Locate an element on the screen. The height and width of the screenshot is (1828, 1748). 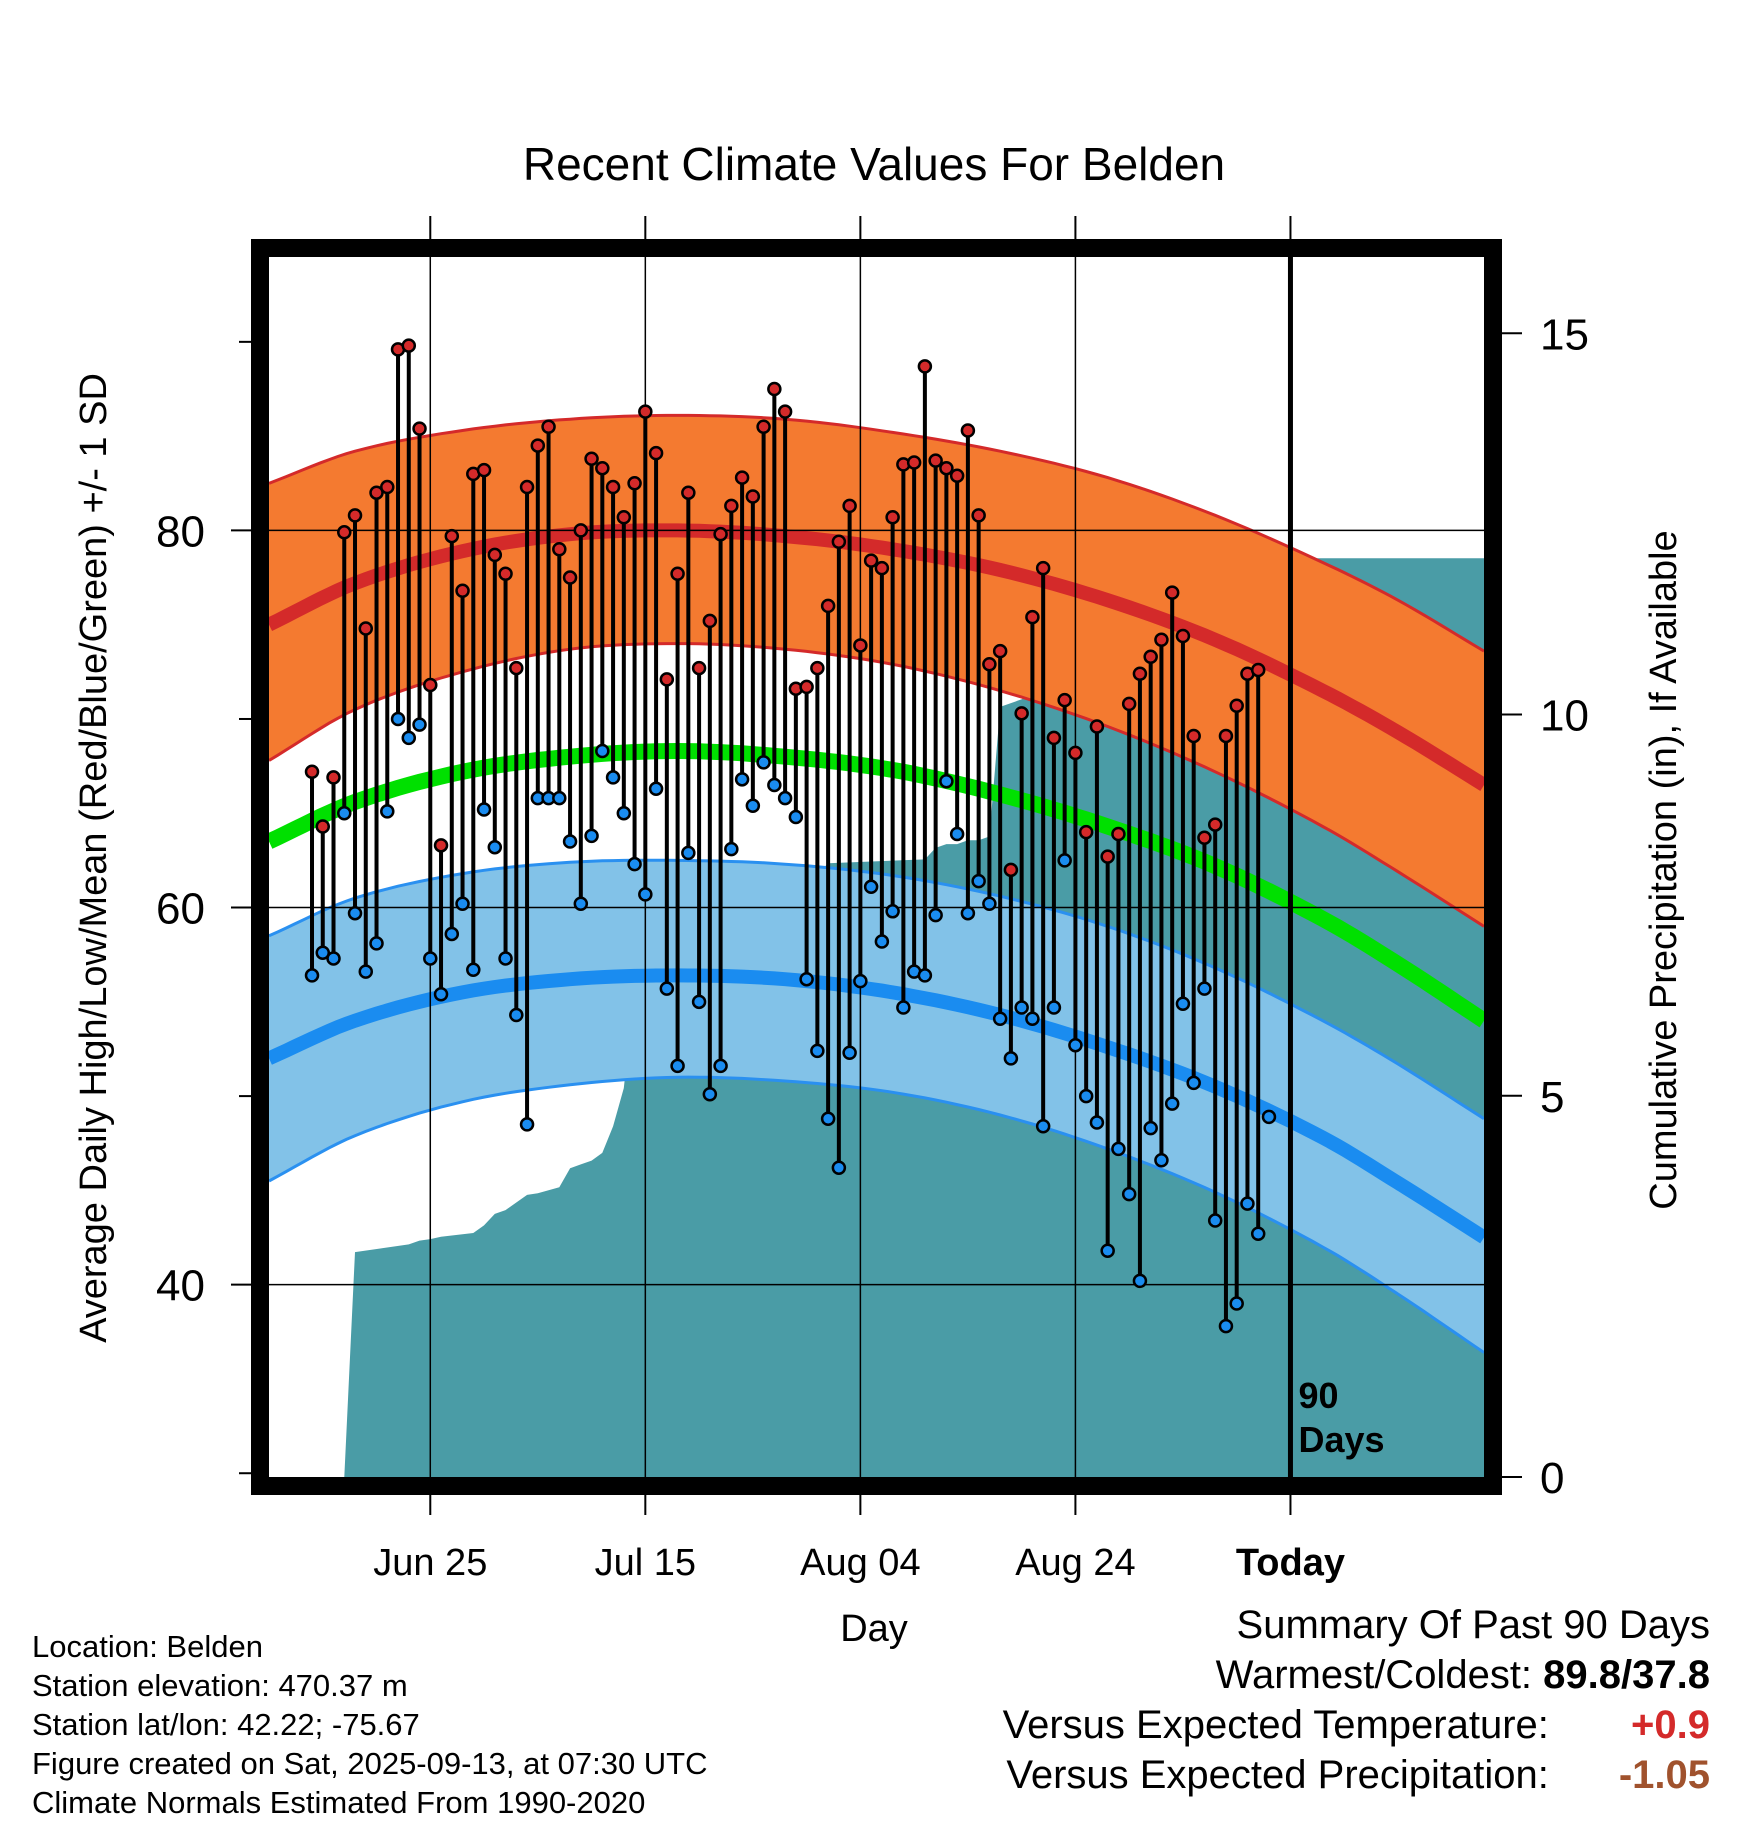
temp-anomaly-label: Versus Expected Temperature: is located at coordinates (1275, 1725).